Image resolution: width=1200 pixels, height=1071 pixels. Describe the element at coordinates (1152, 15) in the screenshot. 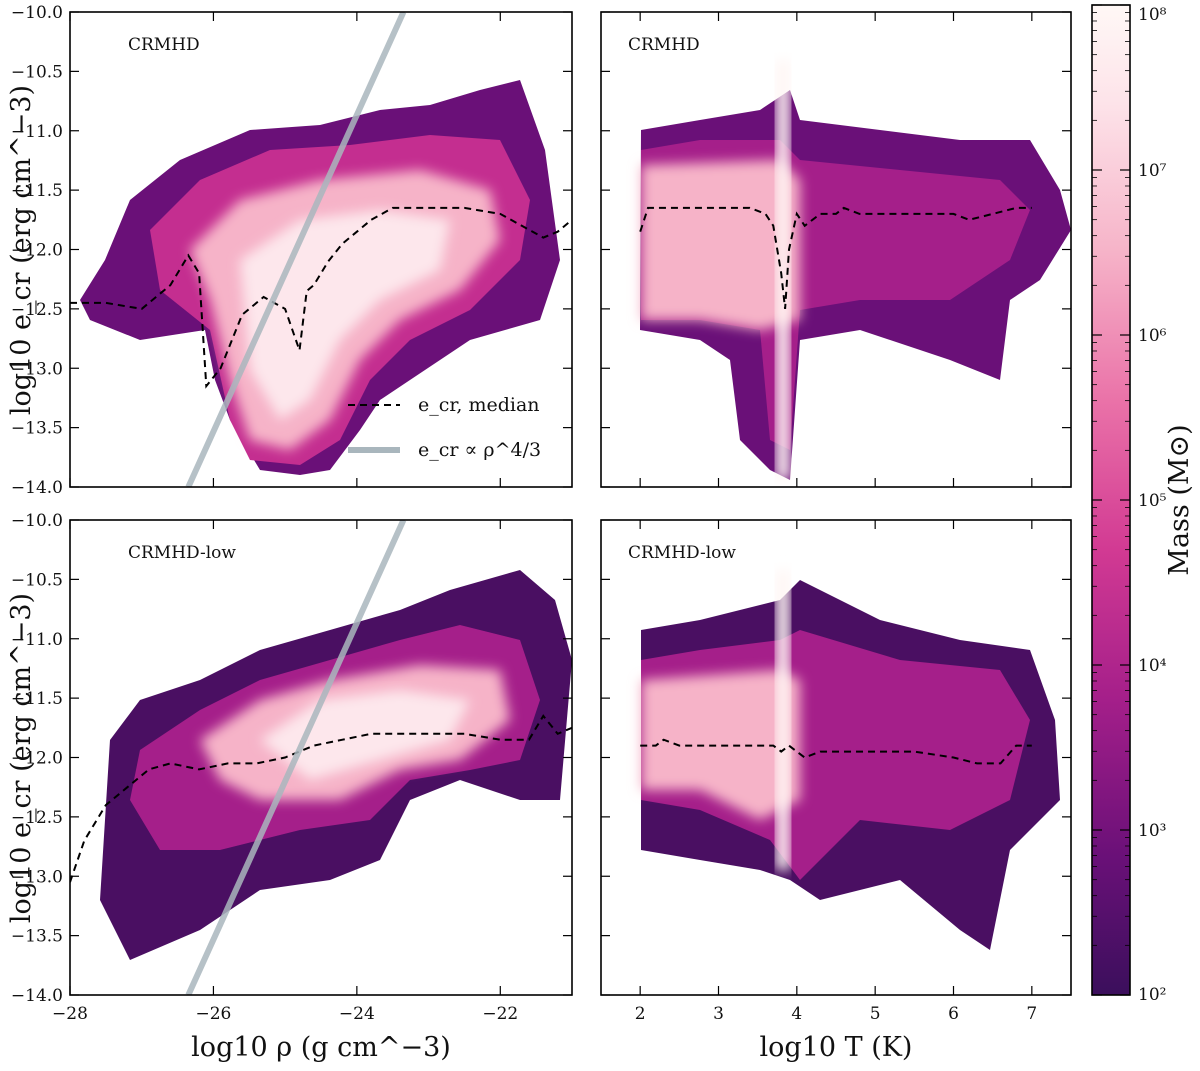

I see `colorbar-tick-label: 10⁸` at that location.